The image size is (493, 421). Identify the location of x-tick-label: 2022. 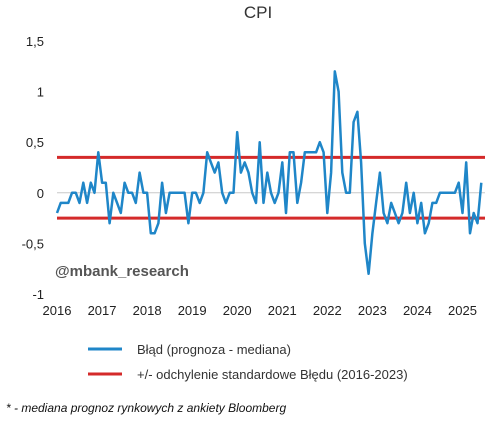
(327, 310).